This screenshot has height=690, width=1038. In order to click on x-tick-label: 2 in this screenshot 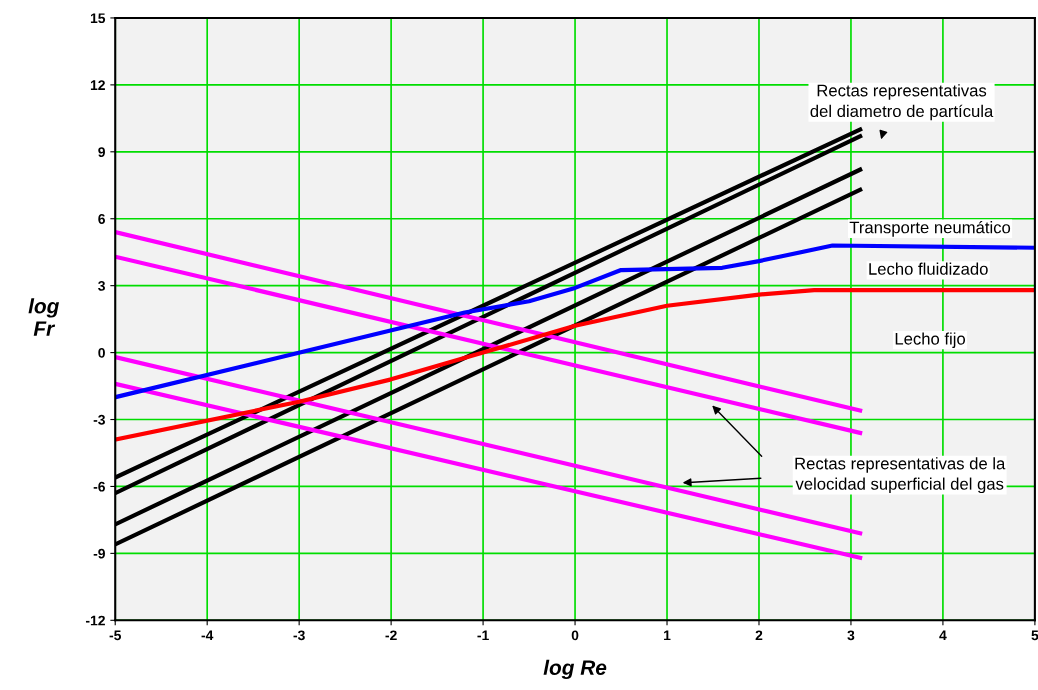, I will do `click(759, 635)`.